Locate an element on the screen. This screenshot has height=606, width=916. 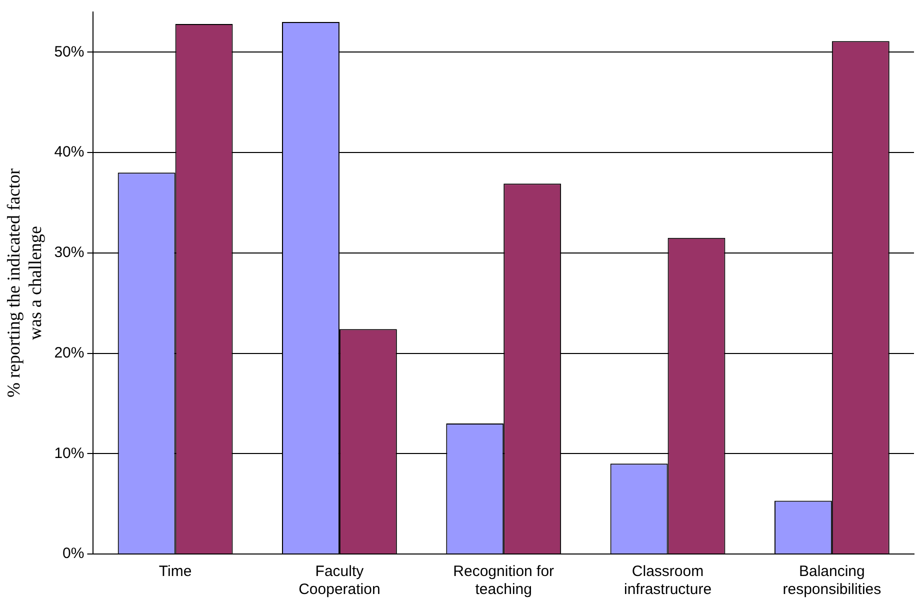
x-tick-label: Faculty Cooperation is located at coordinates (339, 580).